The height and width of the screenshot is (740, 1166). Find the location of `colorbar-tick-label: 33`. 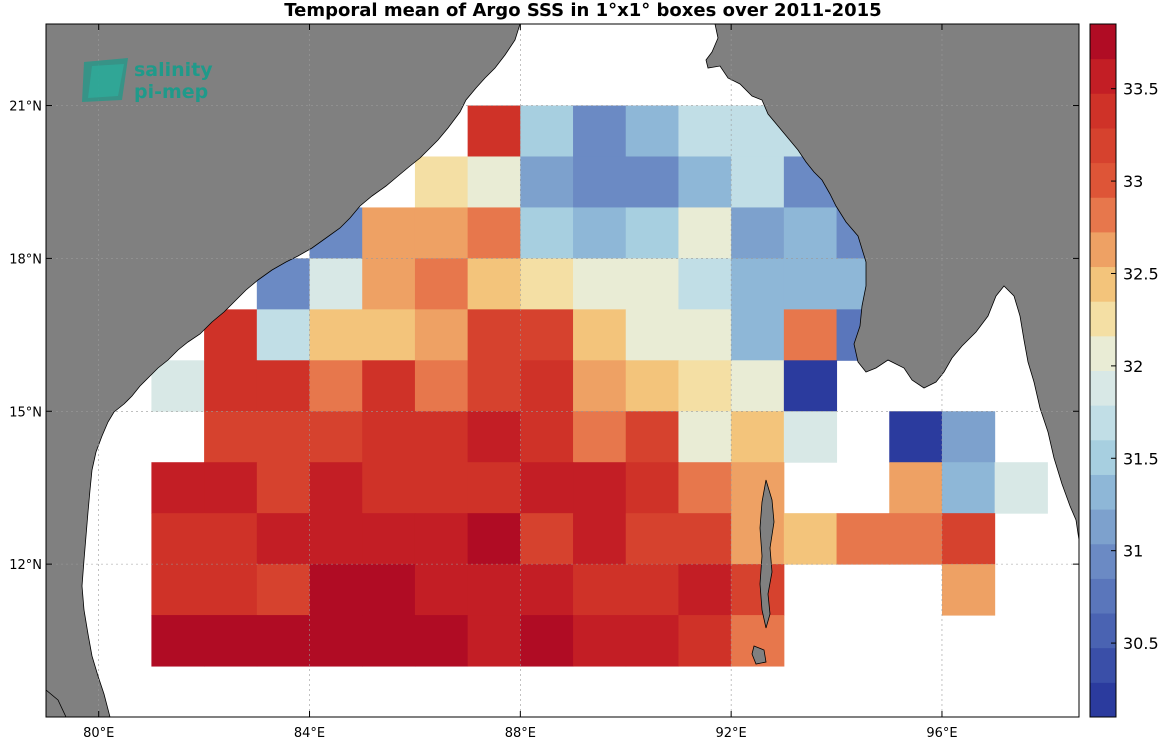

colorbar-tick-label: 33 is located at coordinates (1133, 181).